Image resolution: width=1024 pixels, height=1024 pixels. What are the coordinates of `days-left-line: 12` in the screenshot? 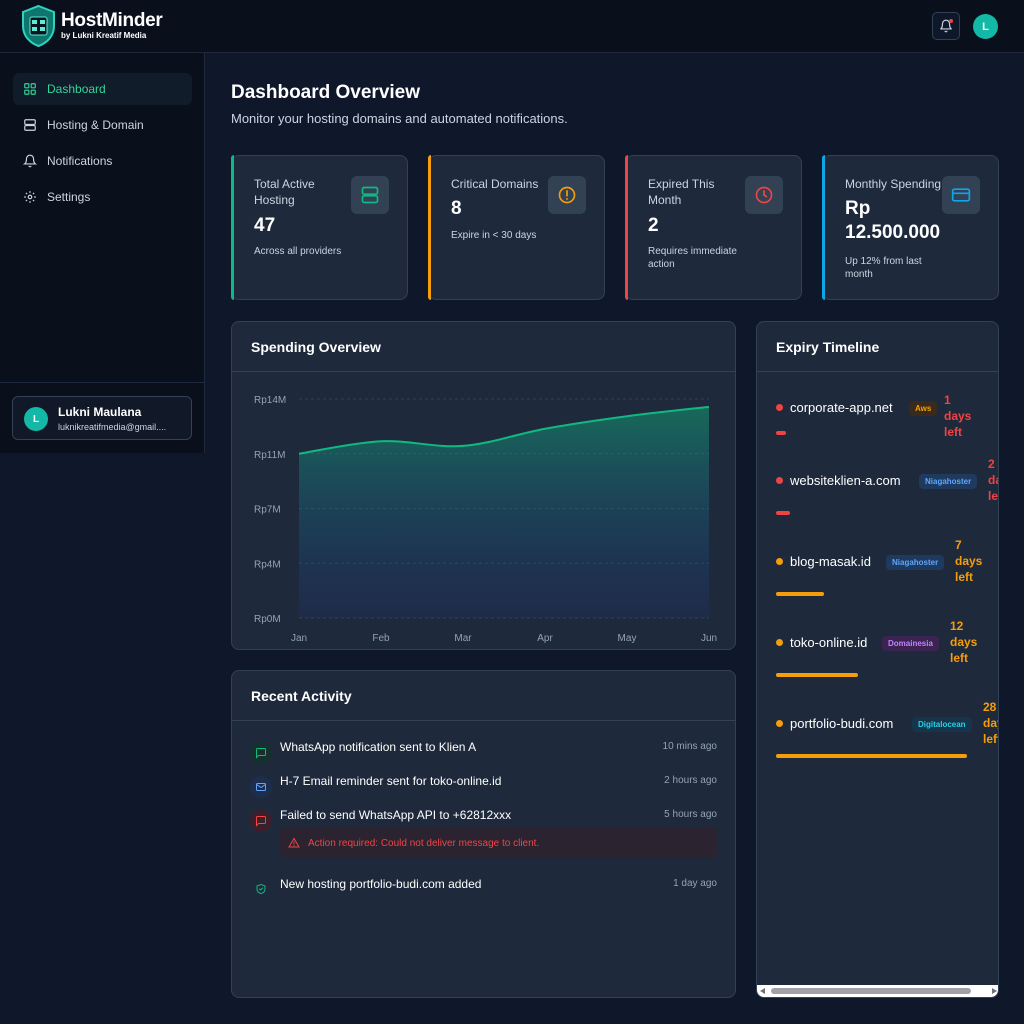 It's located at (957, 626).